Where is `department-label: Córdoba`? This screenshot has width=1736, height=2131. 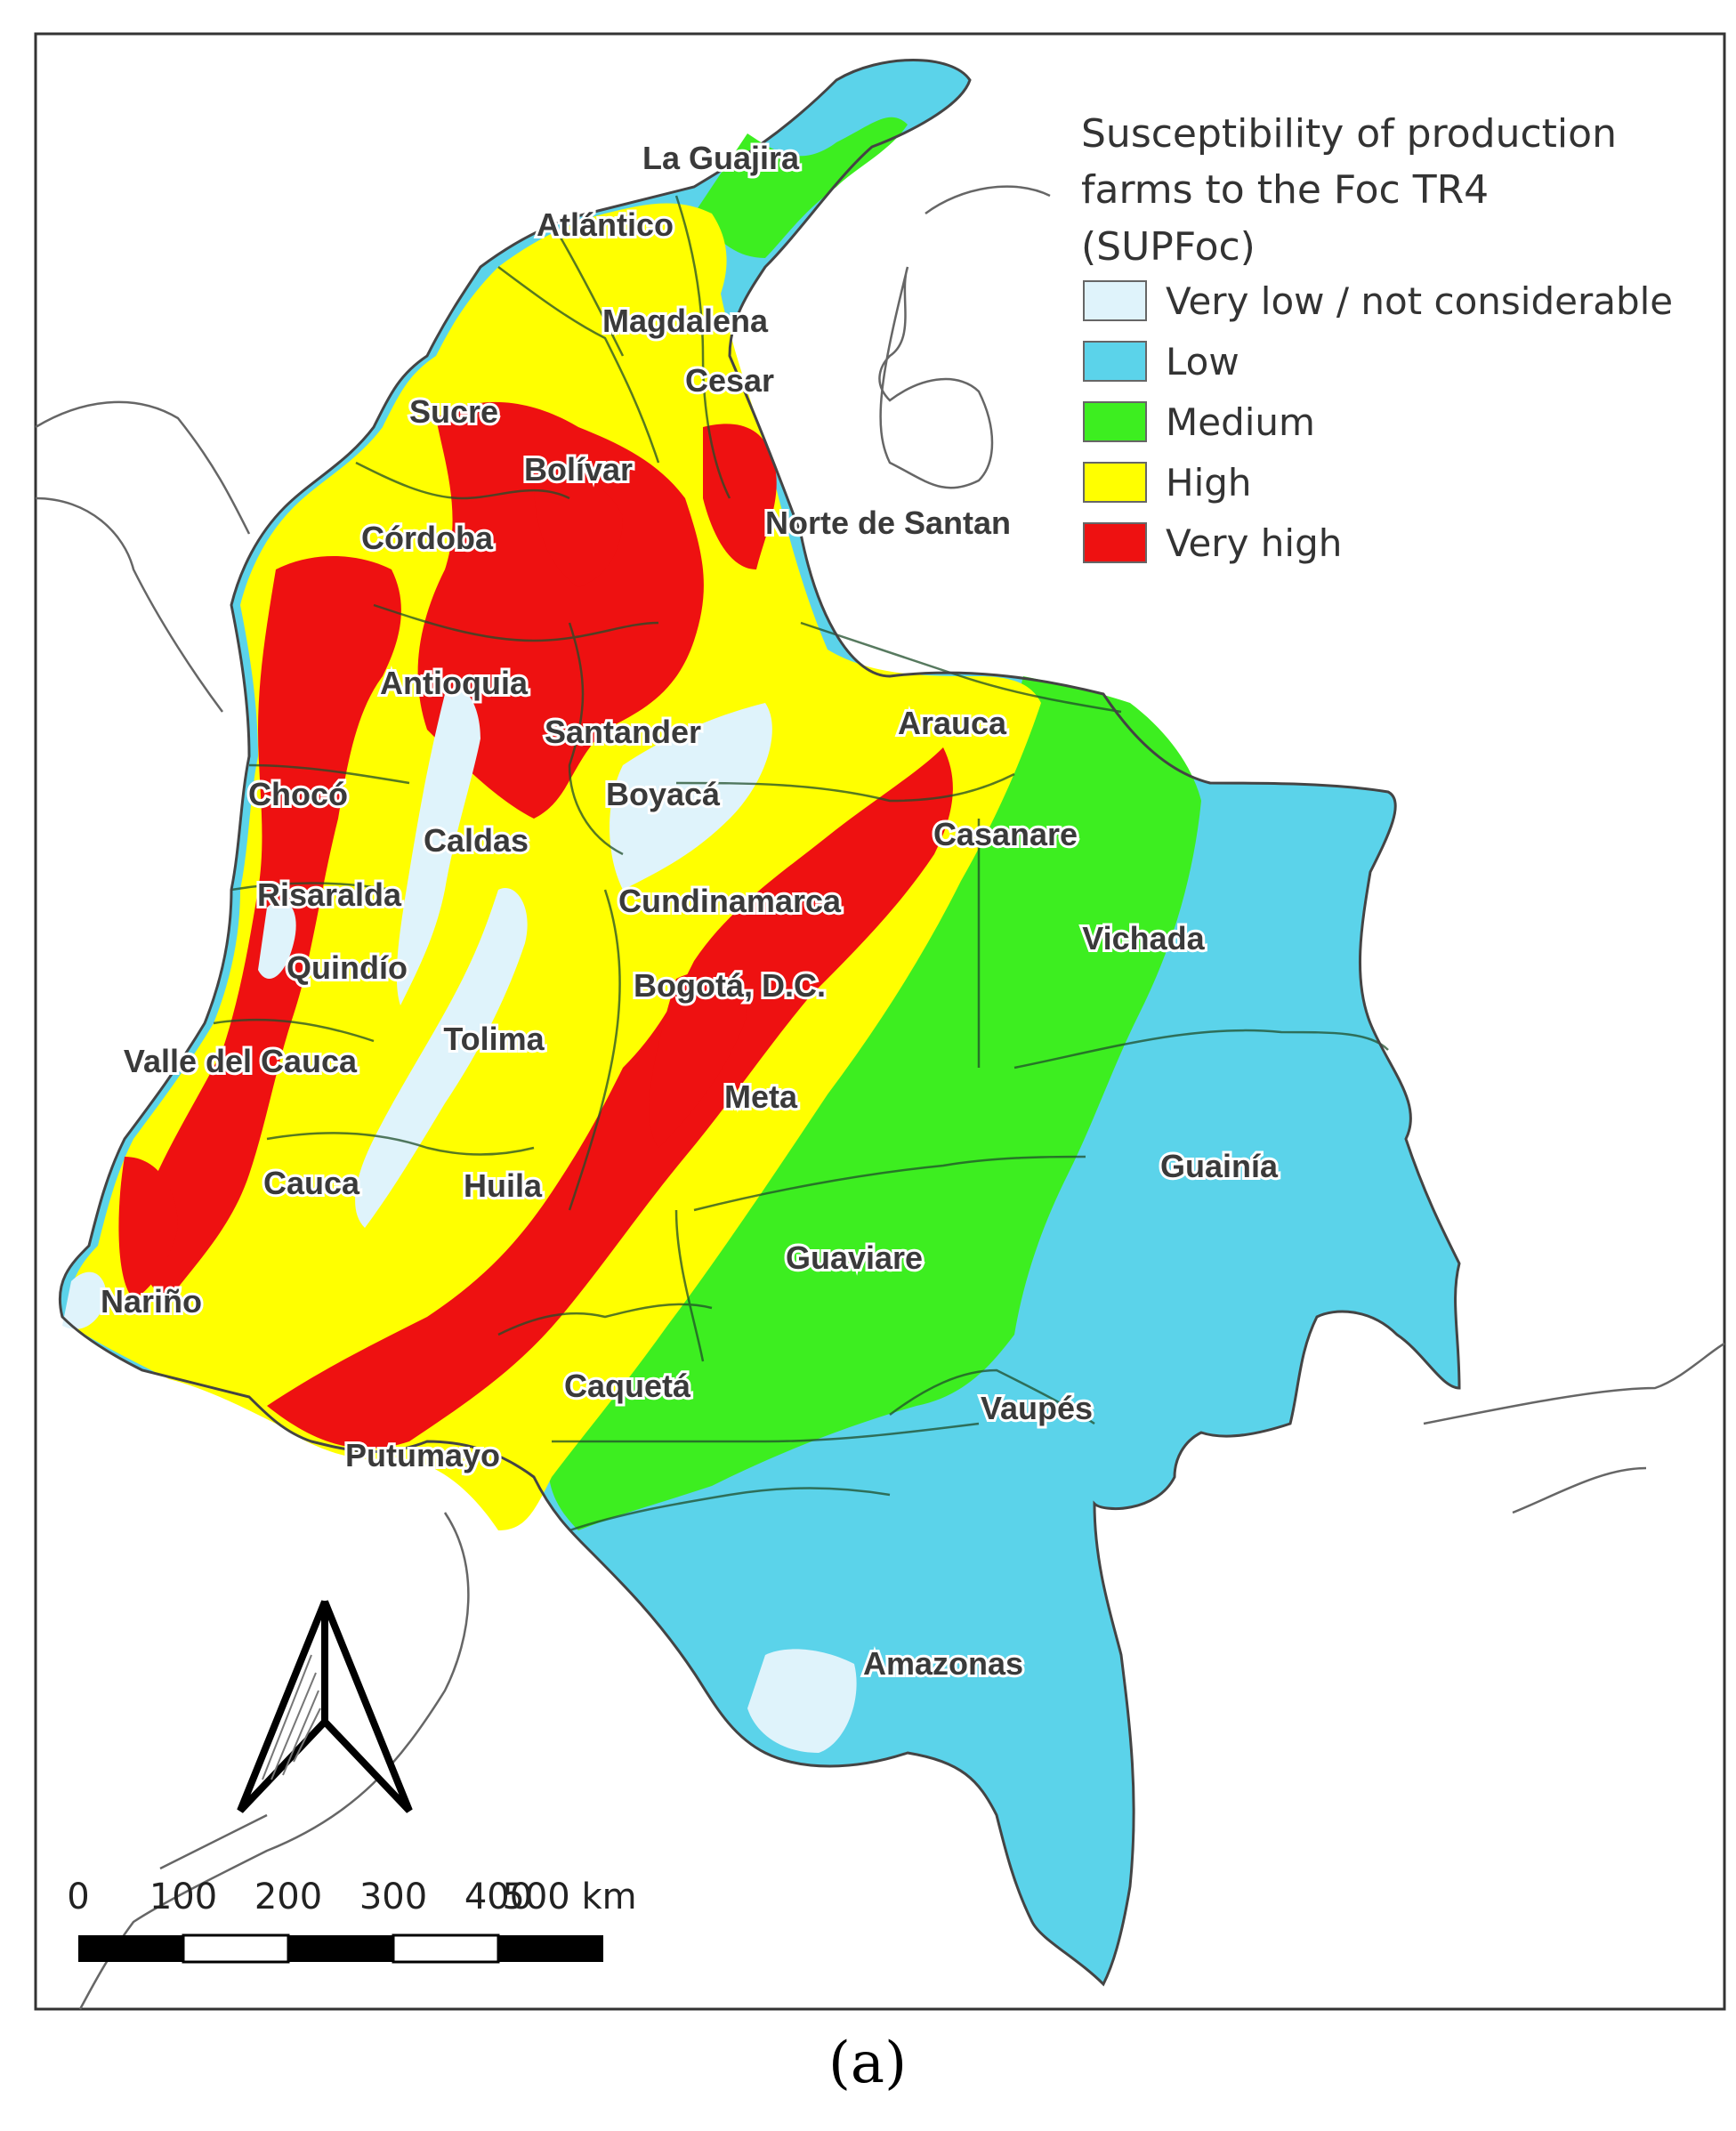
department-label: Córdoba is located at coordinates (427, 538).